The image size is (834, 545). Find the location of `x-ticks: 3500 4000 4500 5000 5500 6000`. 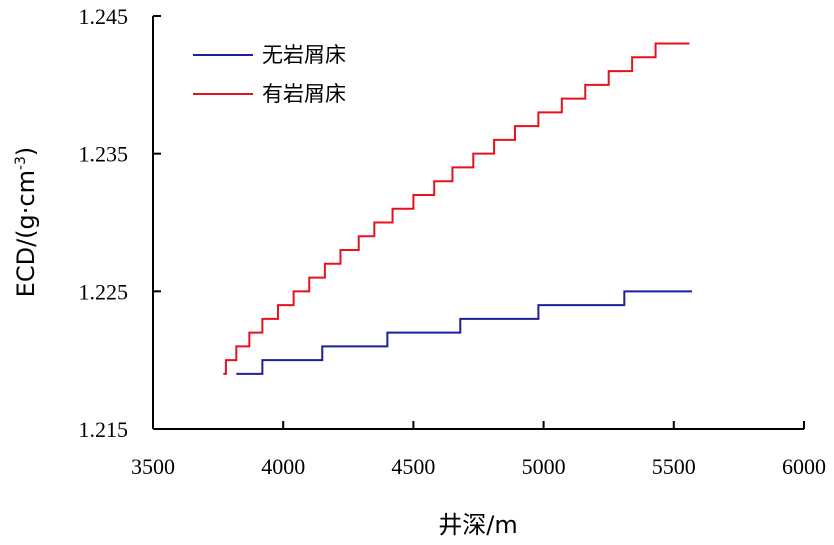

x-ticks: 3500 4000 4500 5000 5500 6000 is located at coordinates (478, 450).